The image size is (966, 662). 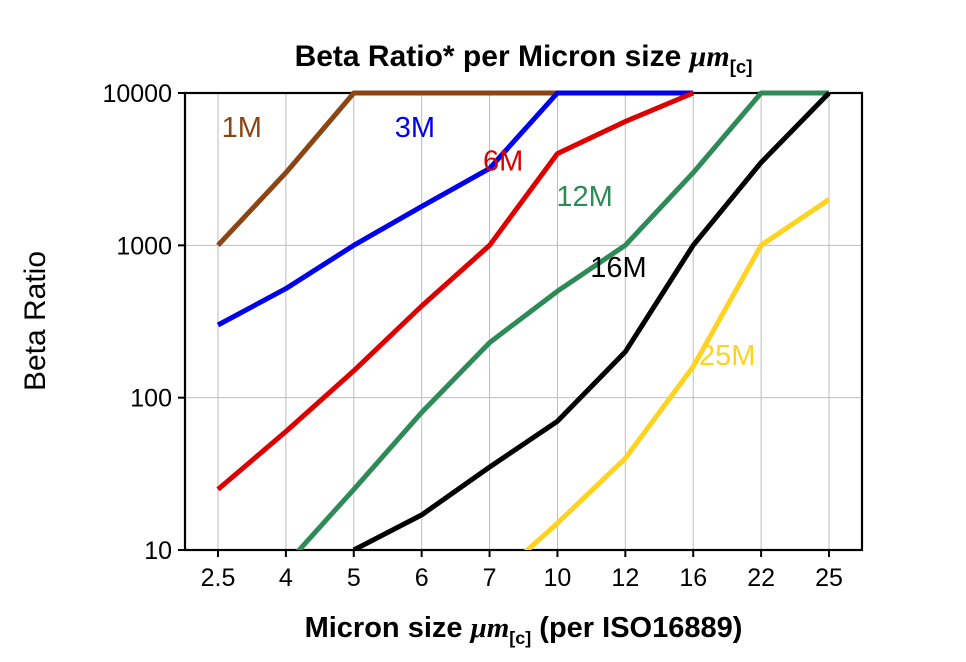 I want to click on chart-title-text: Beta Ratio* per Micron size, so click(x=492, y=56).